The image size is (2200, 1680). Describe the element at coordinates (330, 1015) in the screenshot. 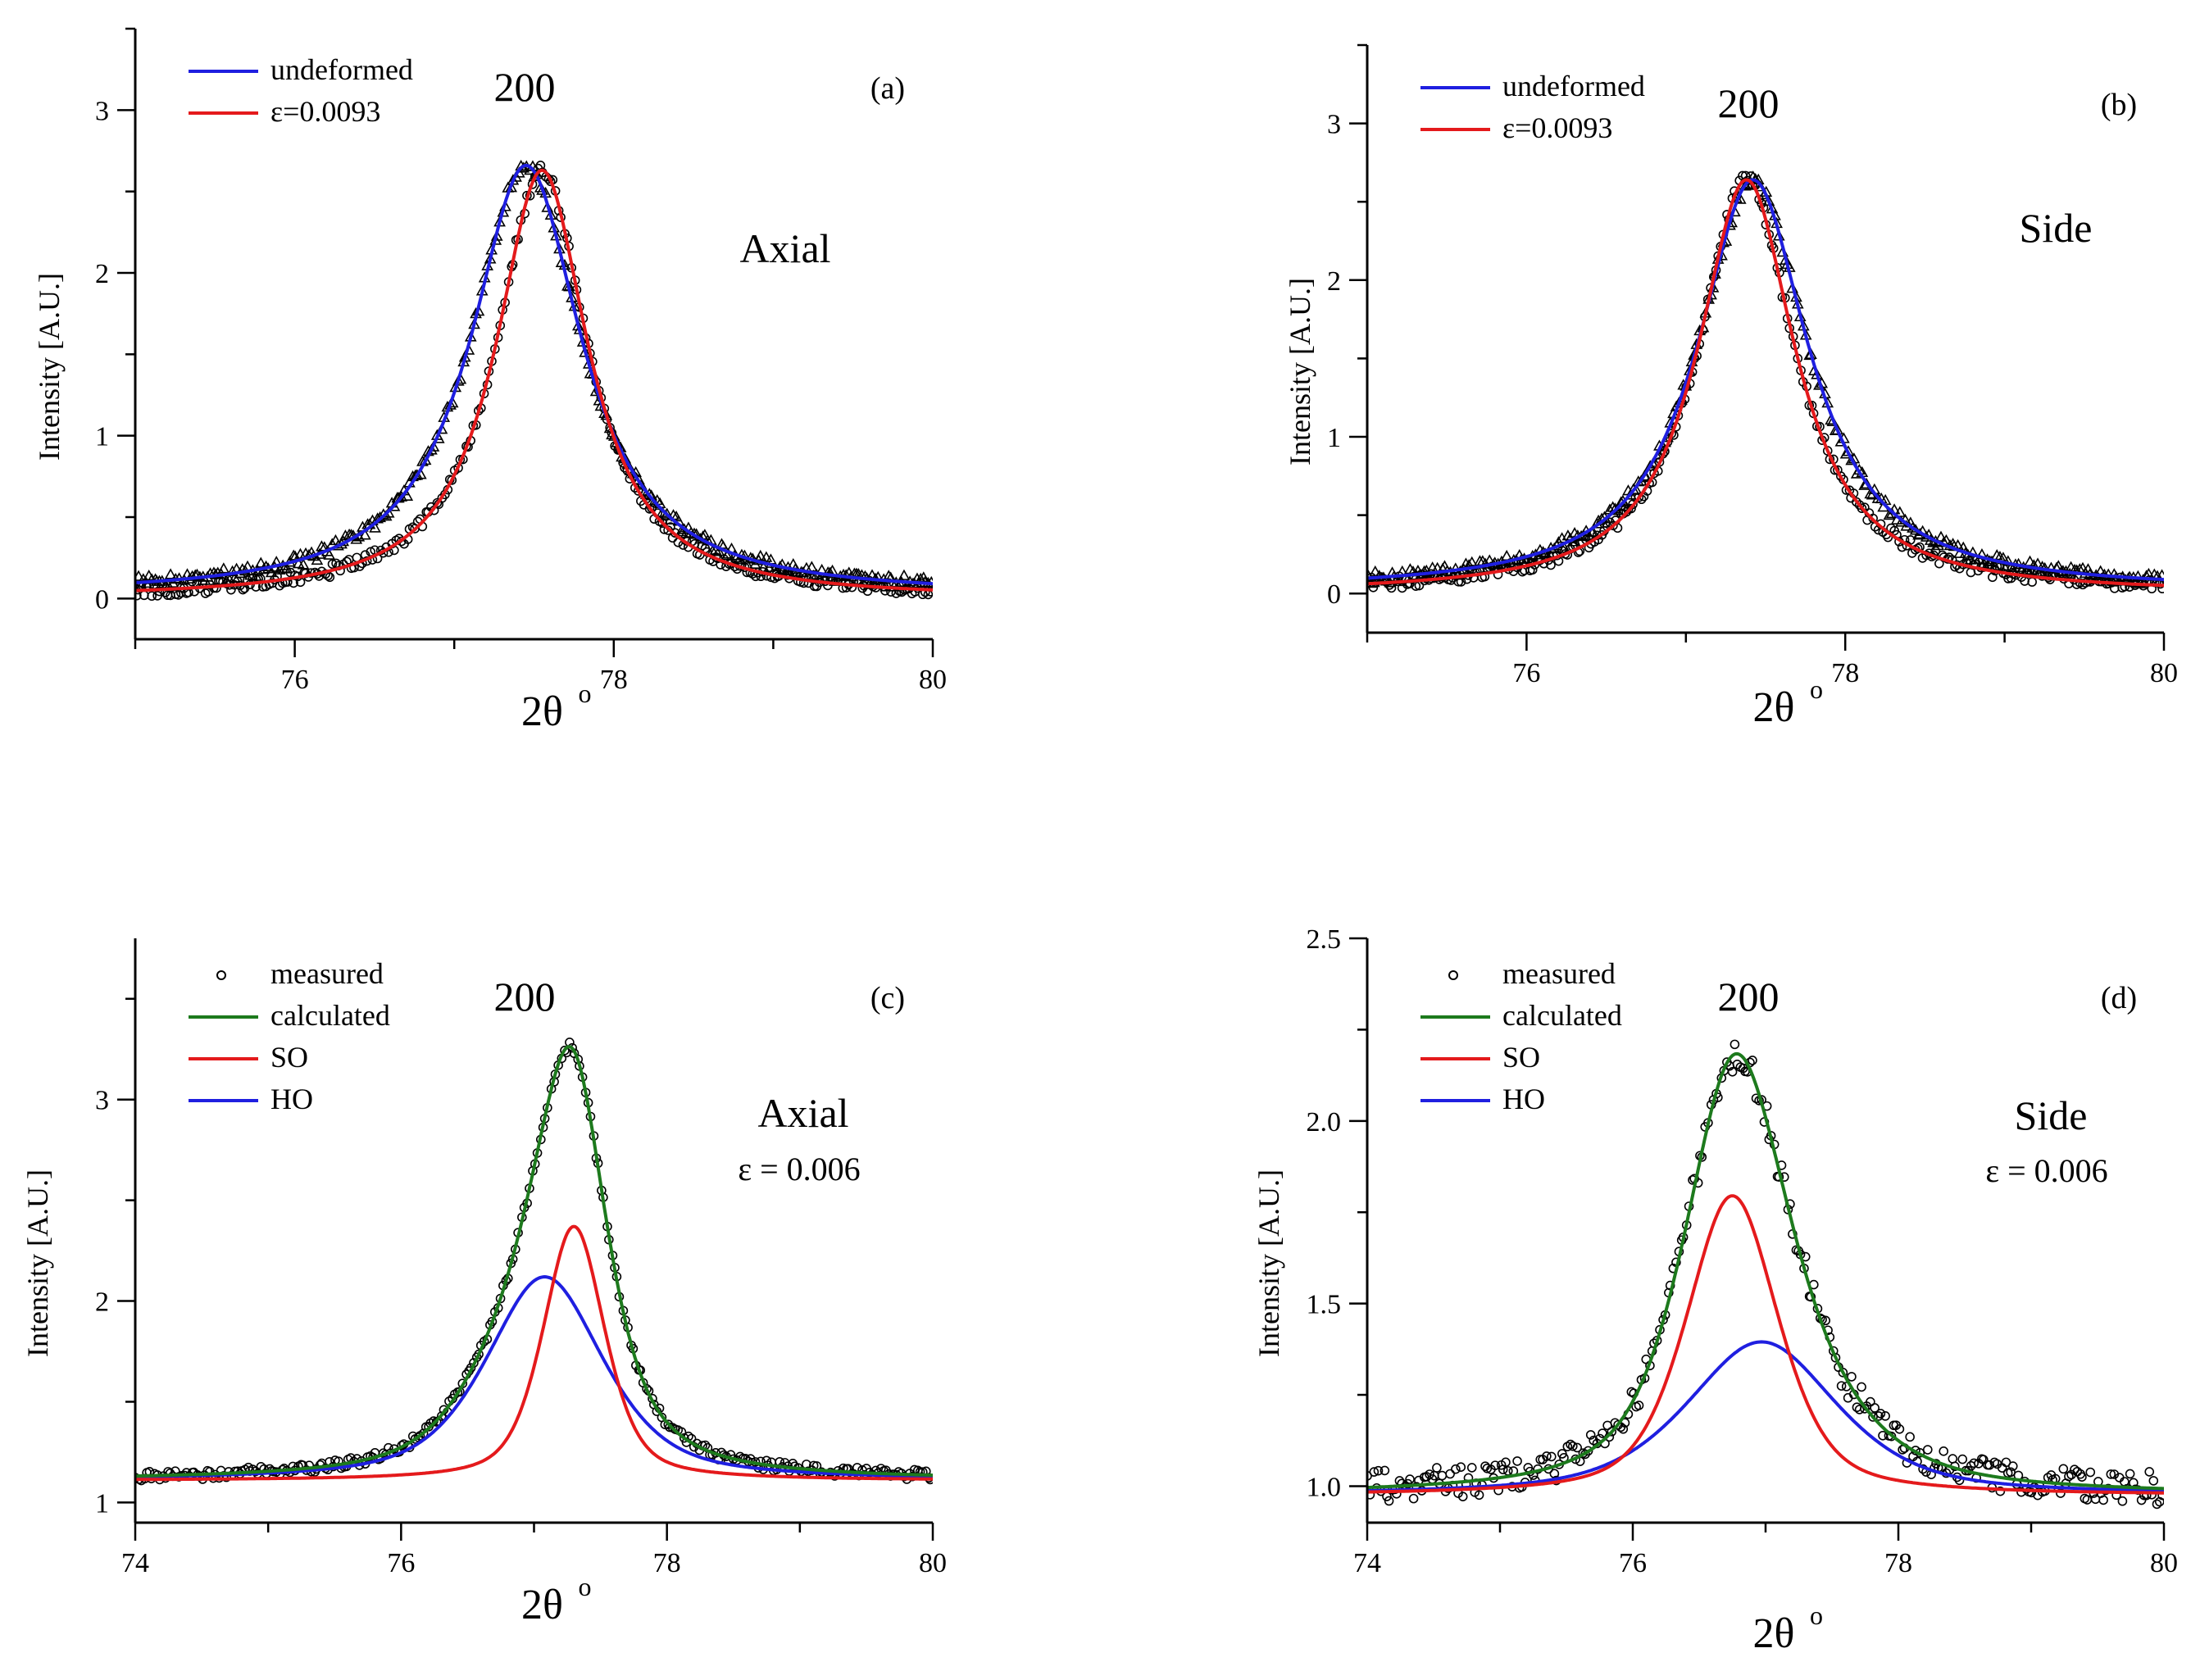

I see `legend-label-1: calculated` at that location.